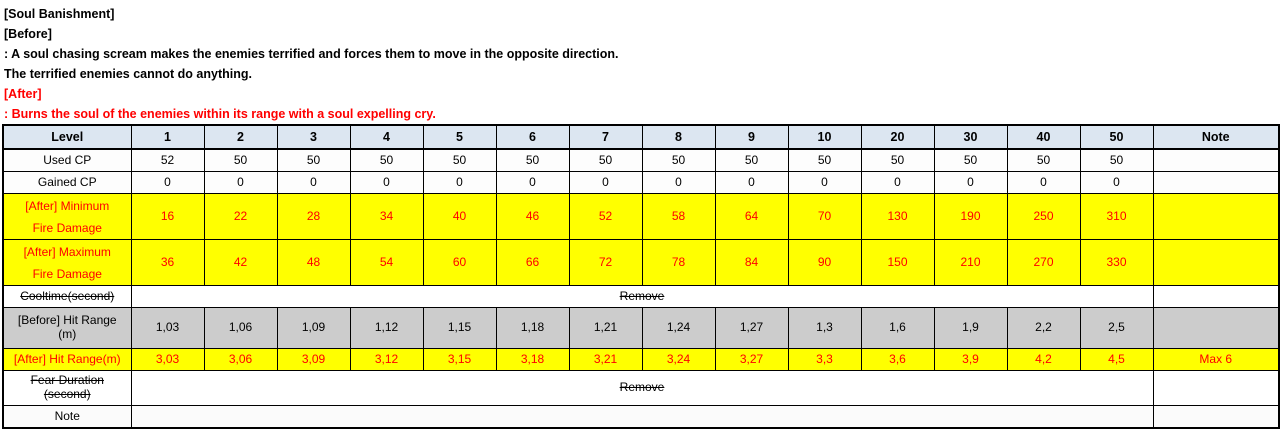 The image size is (1281, 431). I want to click on cell-gained-cp-2: 0, so click(240, 182).